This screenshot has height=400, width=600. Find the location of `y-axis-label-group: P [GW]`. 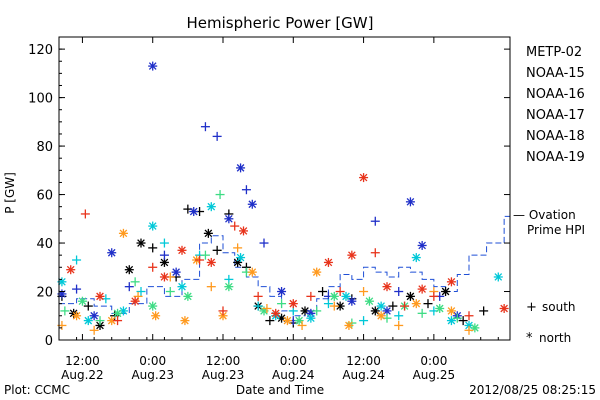

y-axis-label-group: P [GW] is located at coordinates (10, 193).